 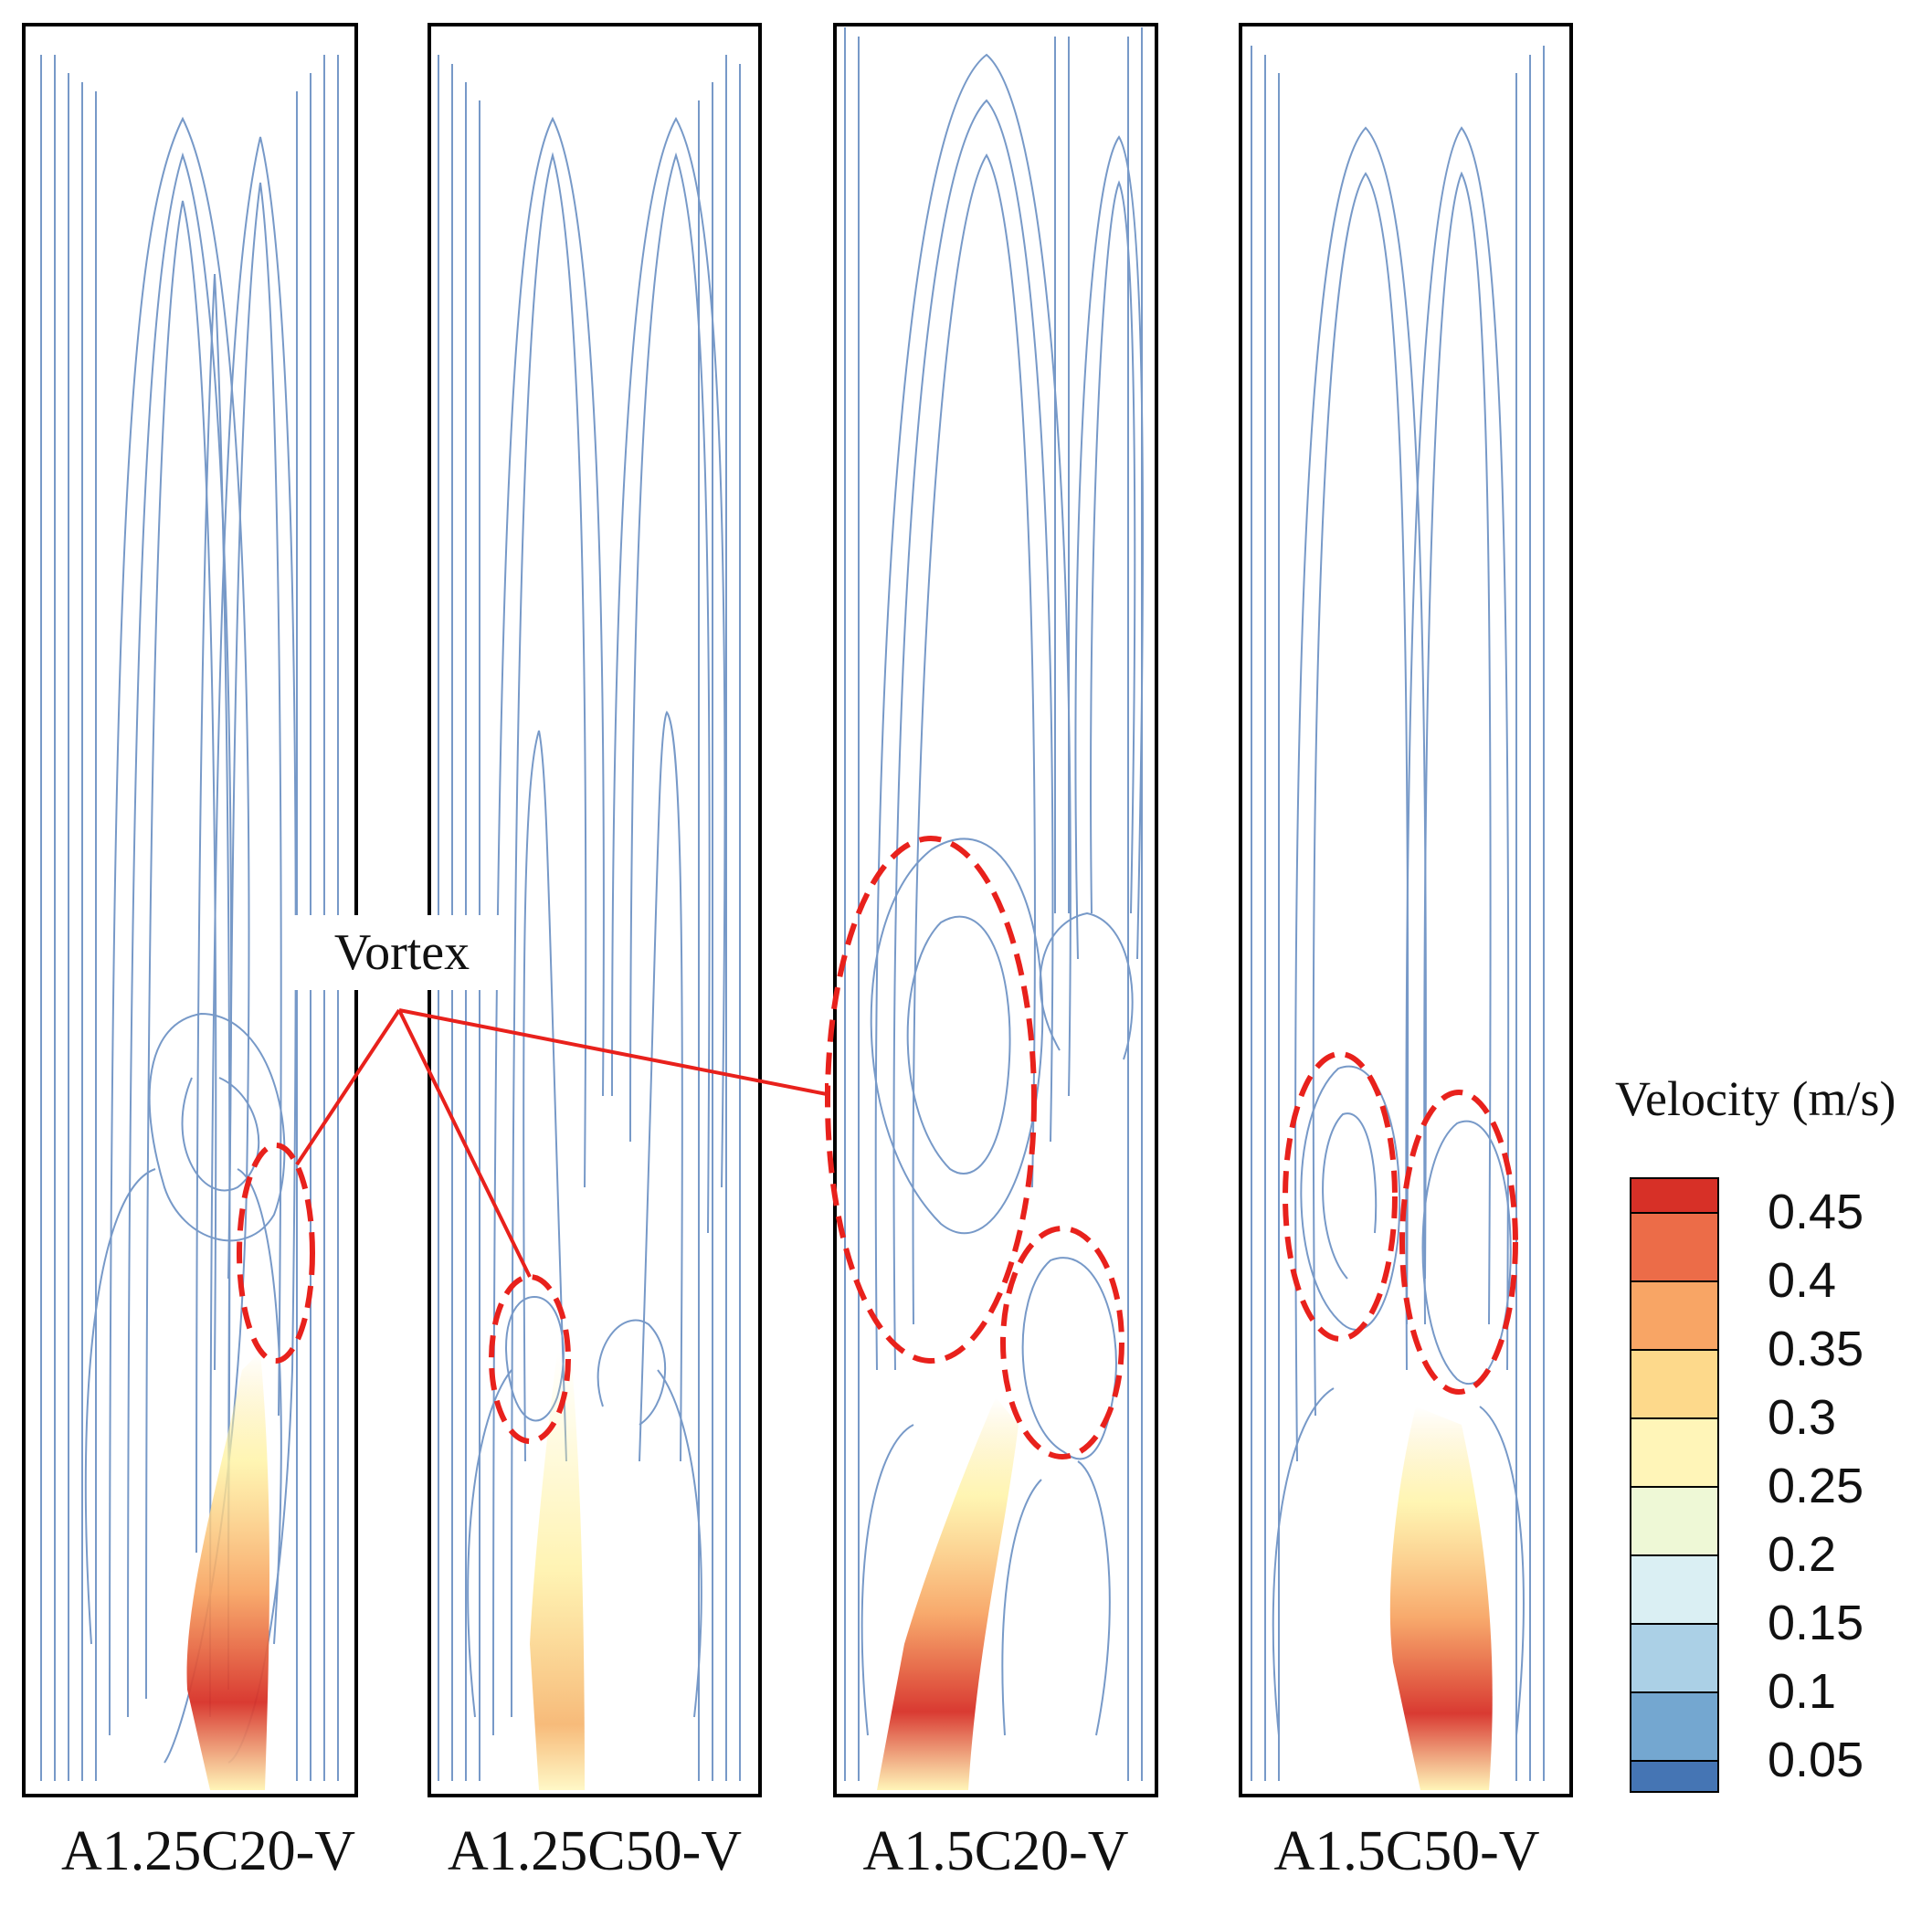 I want to click on legend-tick: 0.25, so click(x=1816, y=1486).